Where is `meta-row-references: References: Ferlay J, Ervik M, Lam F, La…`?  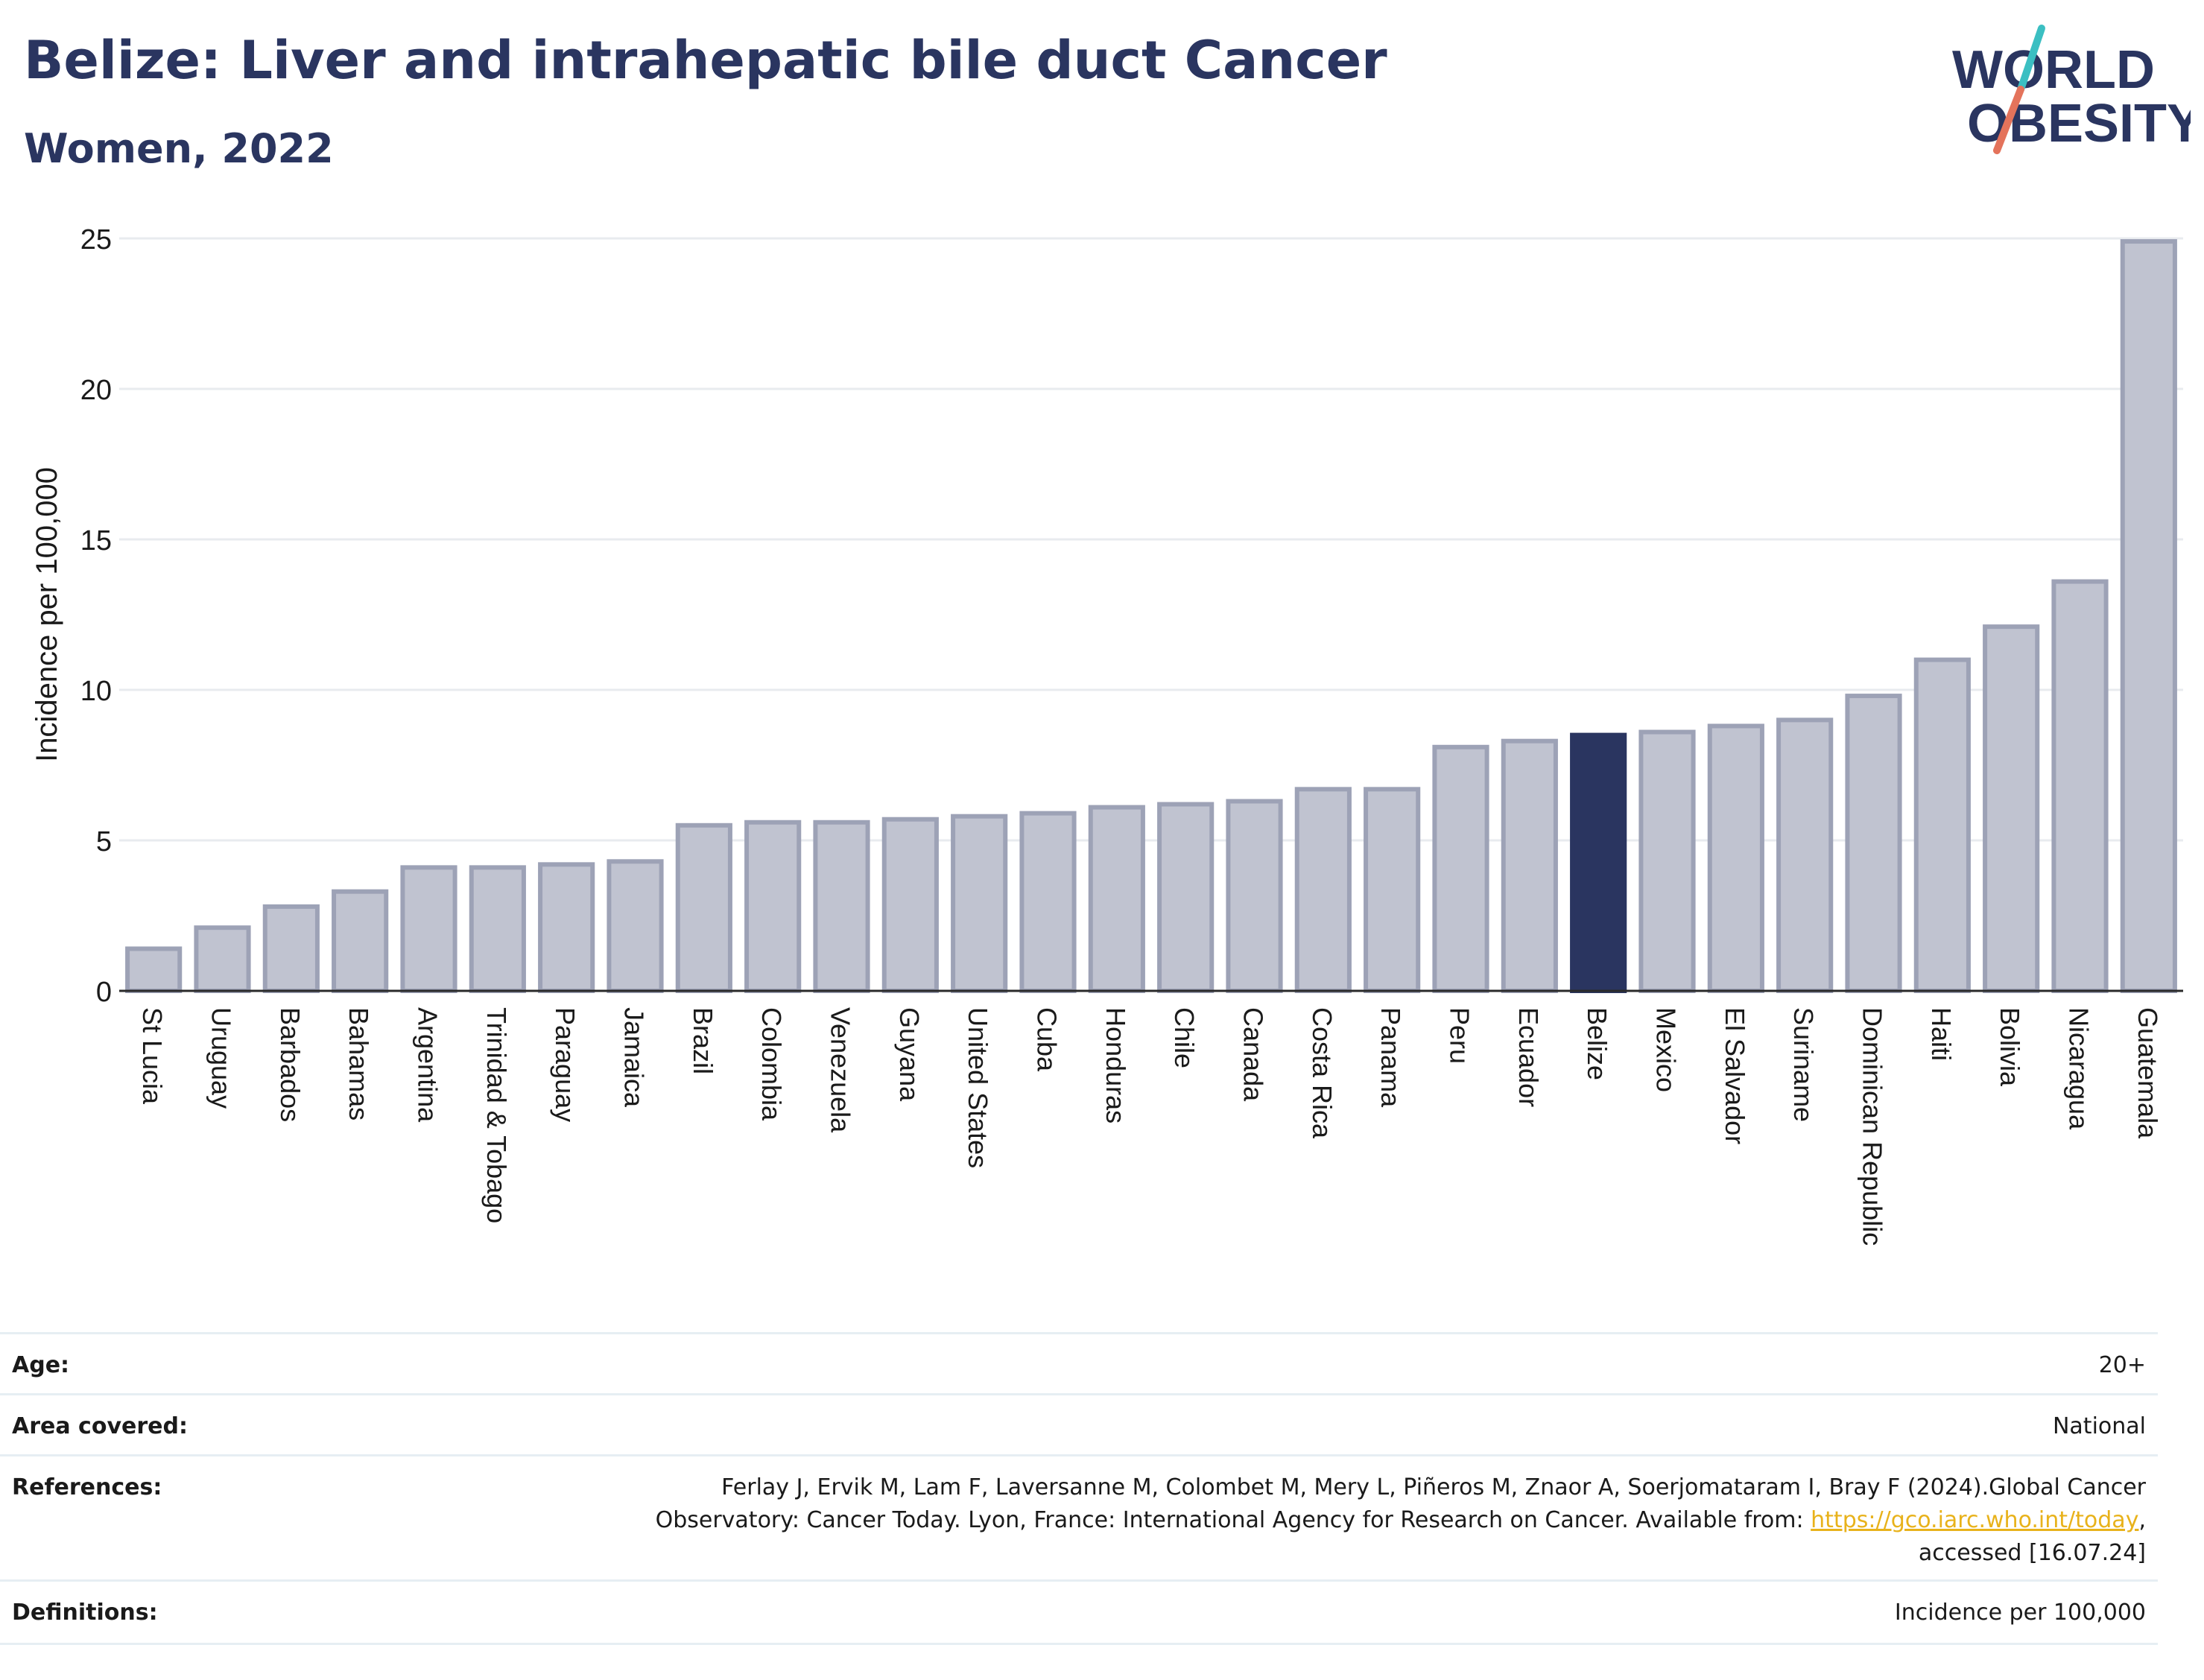 meta-row-references: References: Ferlay J, Ervik M, Lam F, La… is located at coordinates (1079, 1518).